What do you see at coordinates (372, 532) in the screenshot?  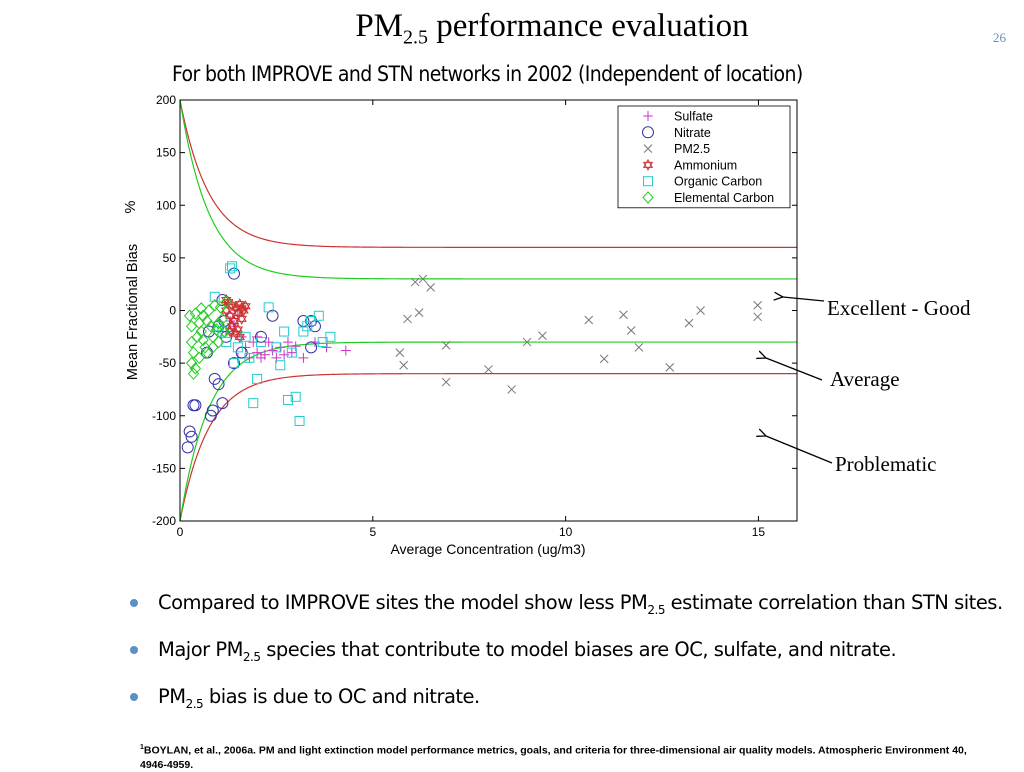 I see `x-tick-label: 5` at bounding box center [372, 532].